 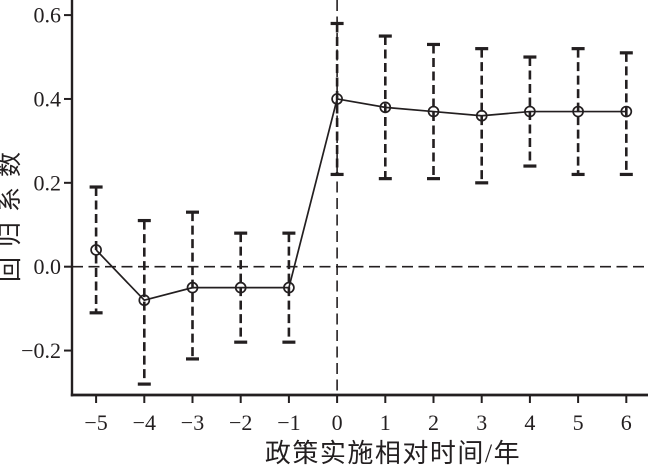 What do you see at coordinates (626, 422) in the screenshot?
I see `x-tick-label: 6` at bounding box center [626, 422].